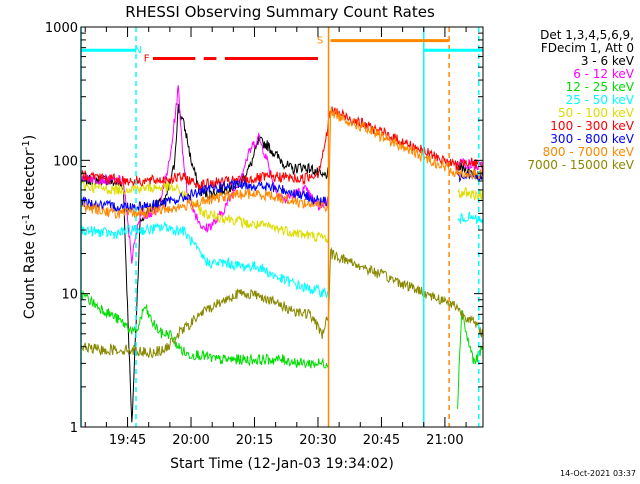 The width and height of the screenshot is (640, 484). I want to click on chart-title: RHESSI Observing Summary Count Rates, so click(280, 12).